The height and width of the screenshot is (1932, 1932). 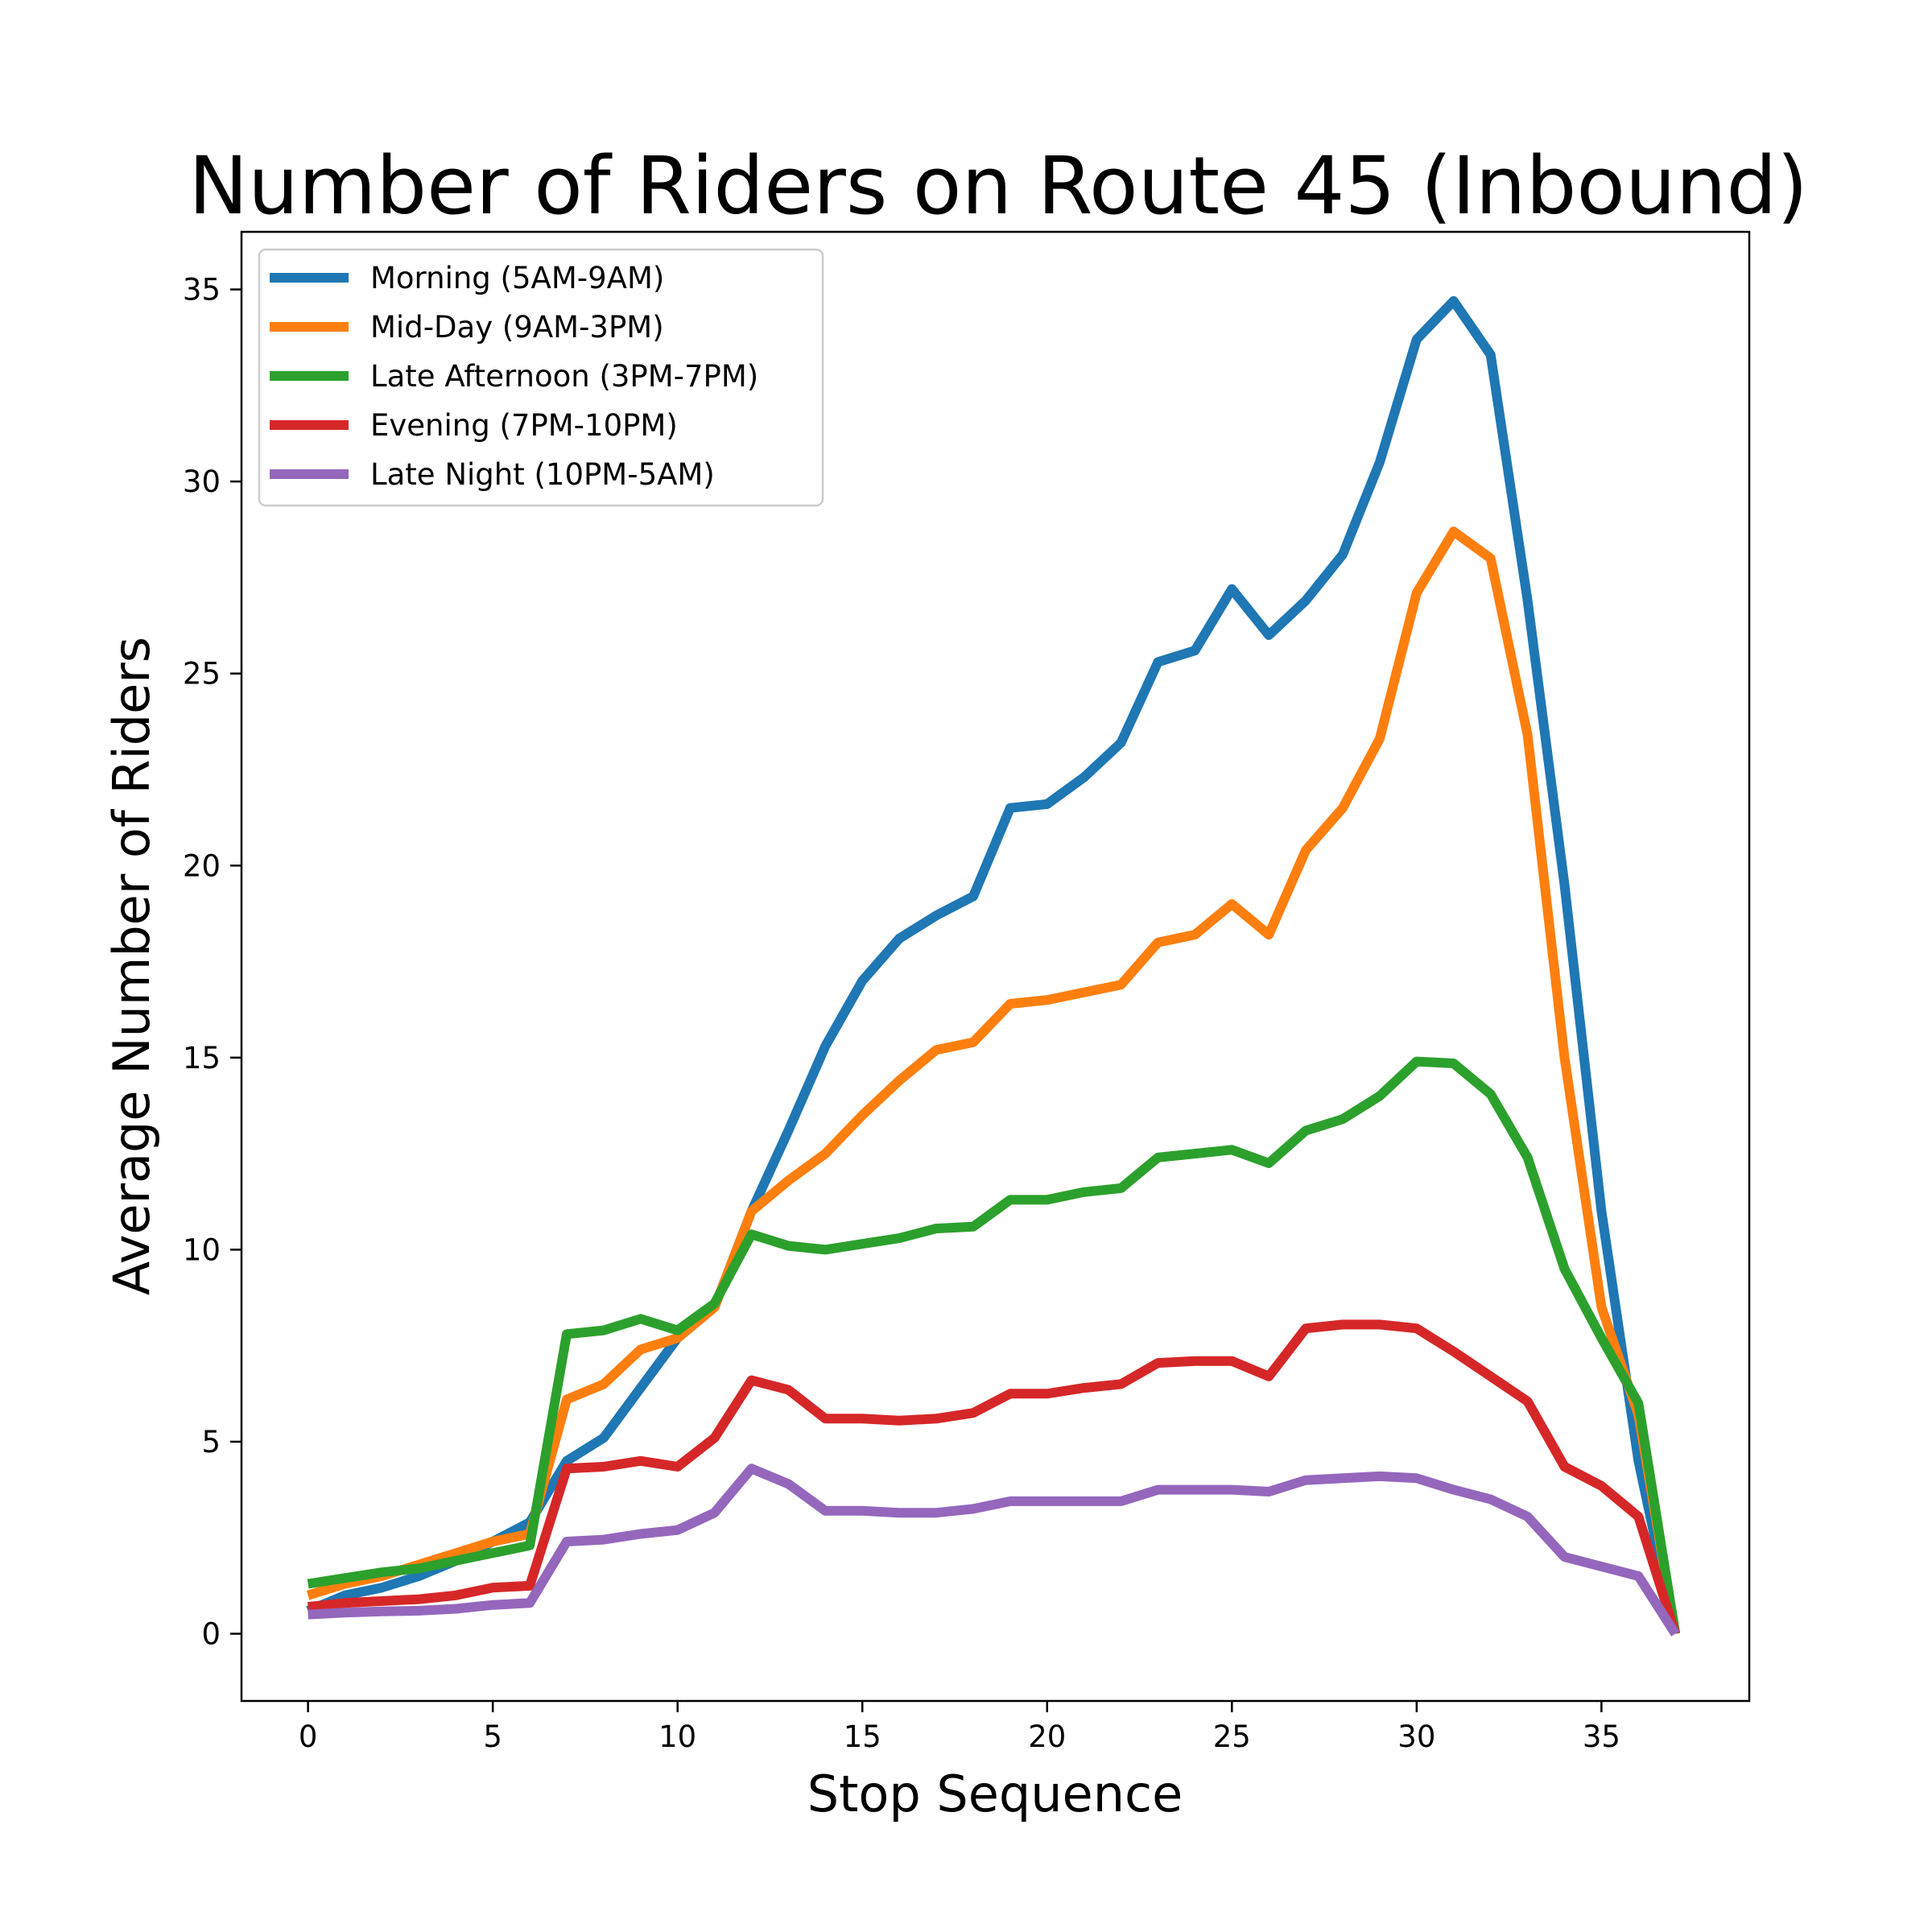 What do you see at coordinates (211, 1634) in the screenshot?
I see `y-tick-label: 0` at bounding box center [211, 1634].